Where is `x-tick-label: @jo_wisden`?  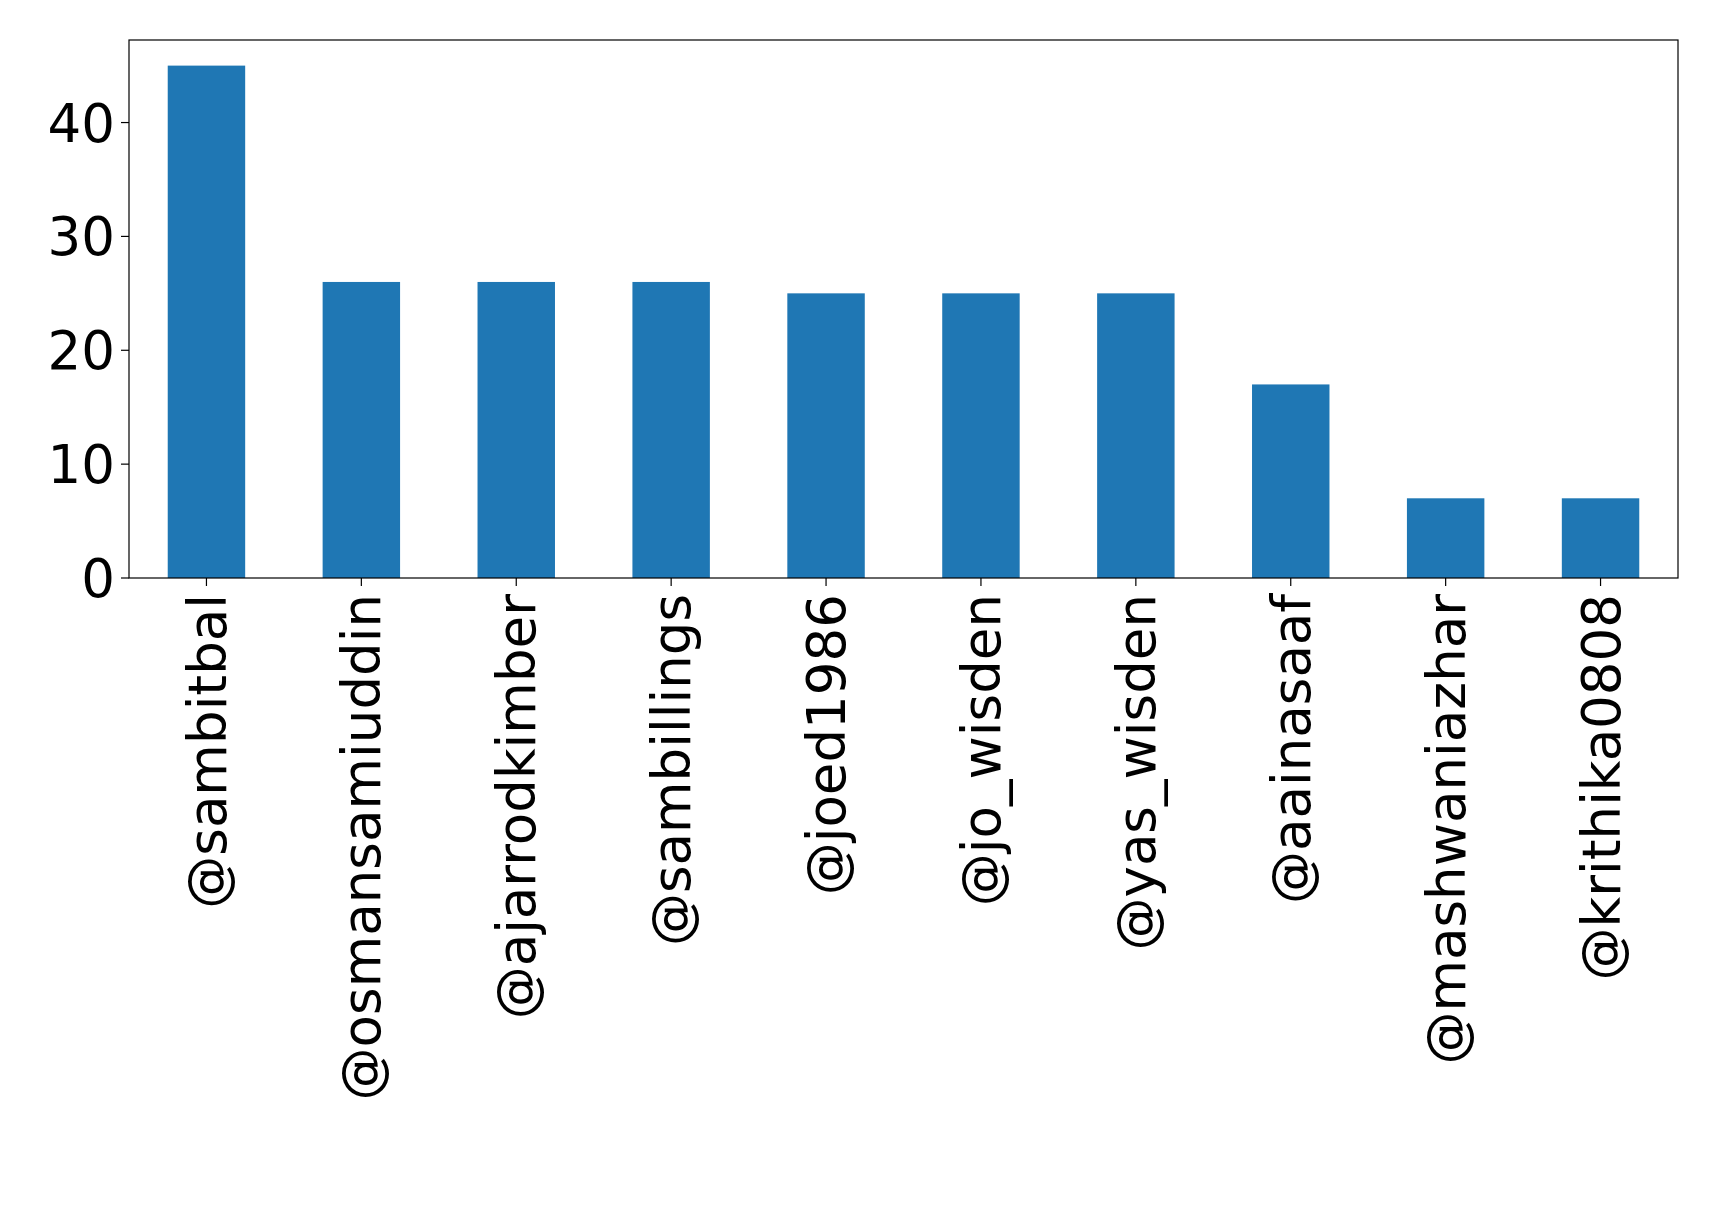
x-tick-label: @jo_wisden is located at coordinates (982, 750).